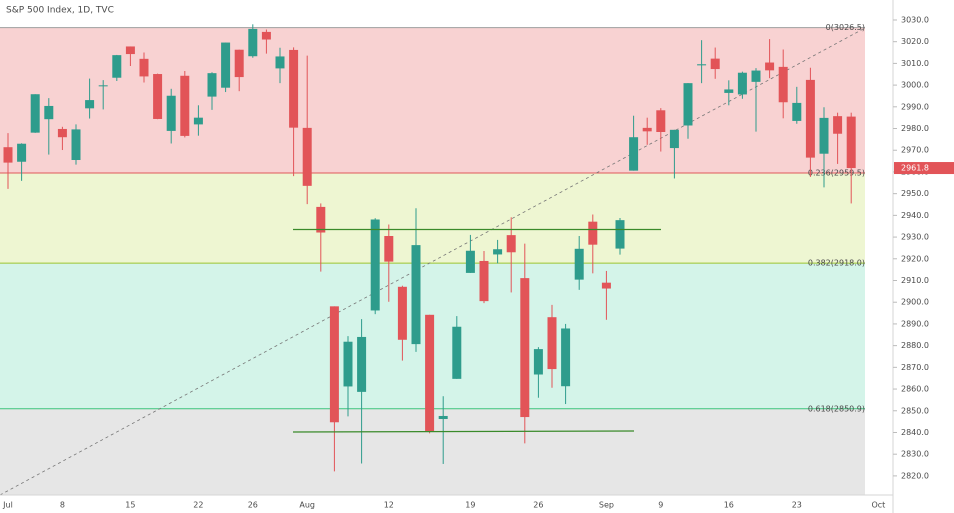 The width and height of the screenshot is (954, 513). Describe the element at coordinates (915, 85) in the screenshot. I see `y-tick-label: 3000.0` at that location.